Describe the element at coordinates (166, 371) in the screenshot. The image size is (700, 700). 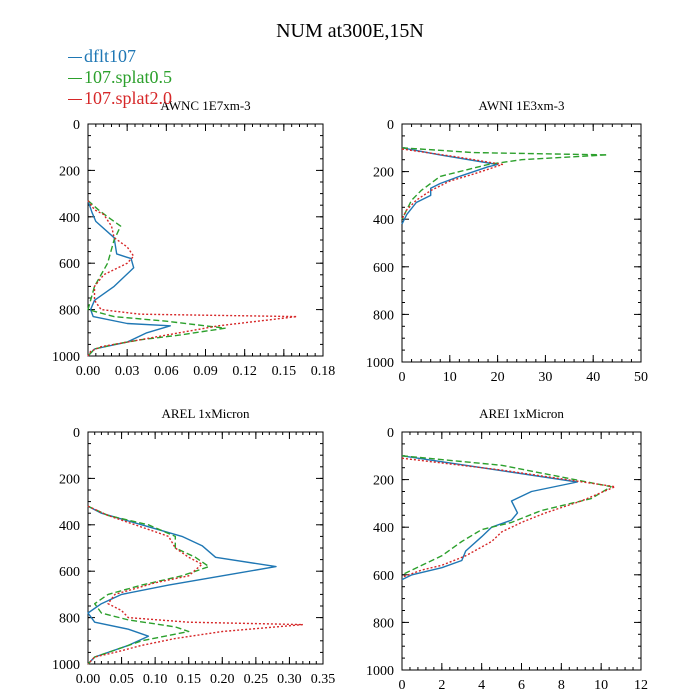
I see `x-tick-label: 0.06` at that location.